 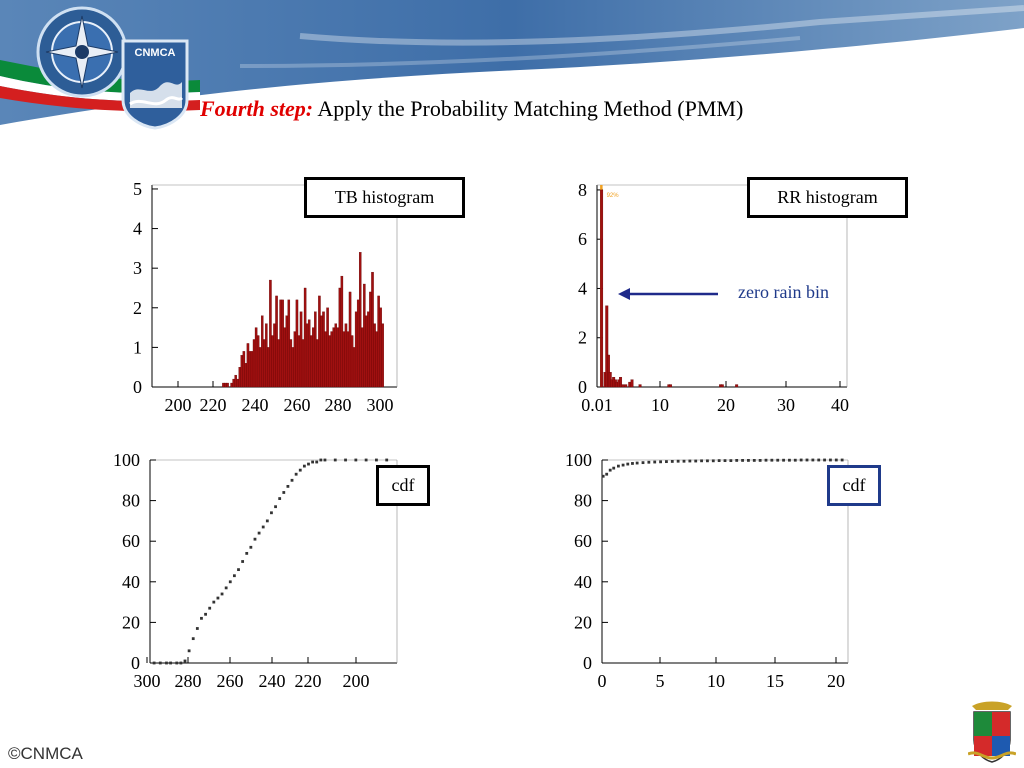 I want to click on x-tick-label: 280, so click(x=338, y=405).